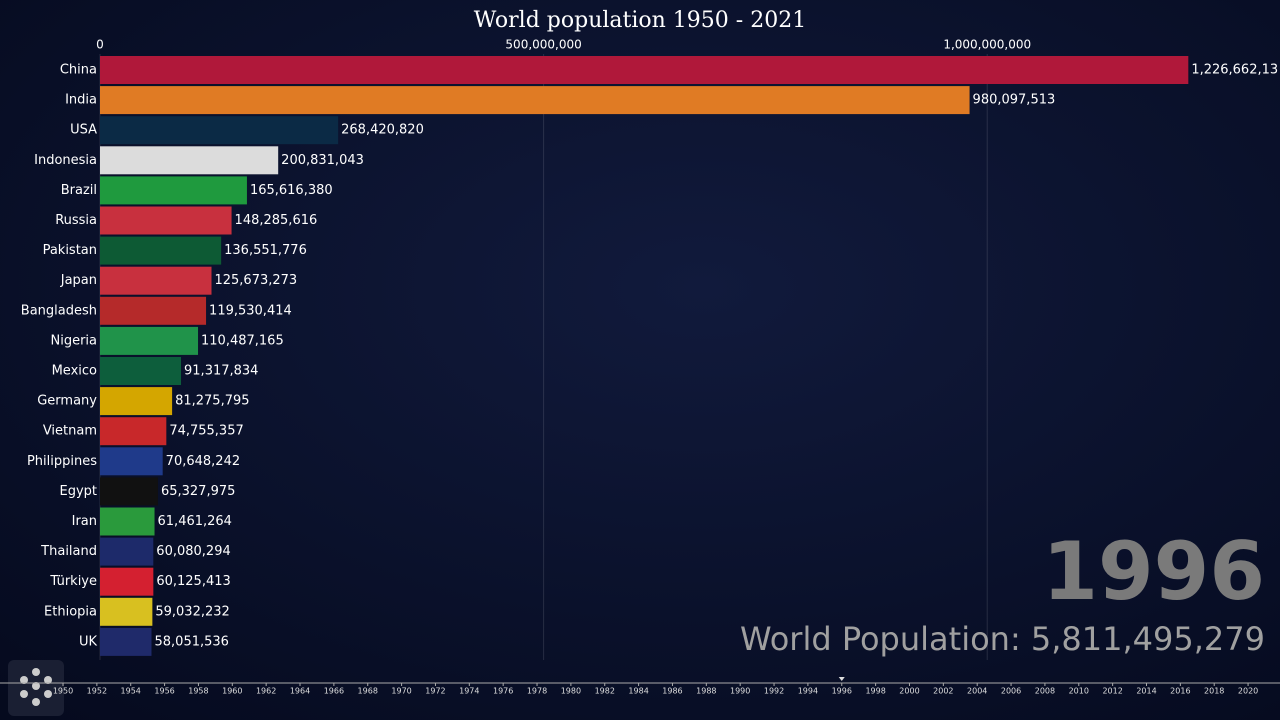  I want to click on category-label: Iran, so click(84, 521).